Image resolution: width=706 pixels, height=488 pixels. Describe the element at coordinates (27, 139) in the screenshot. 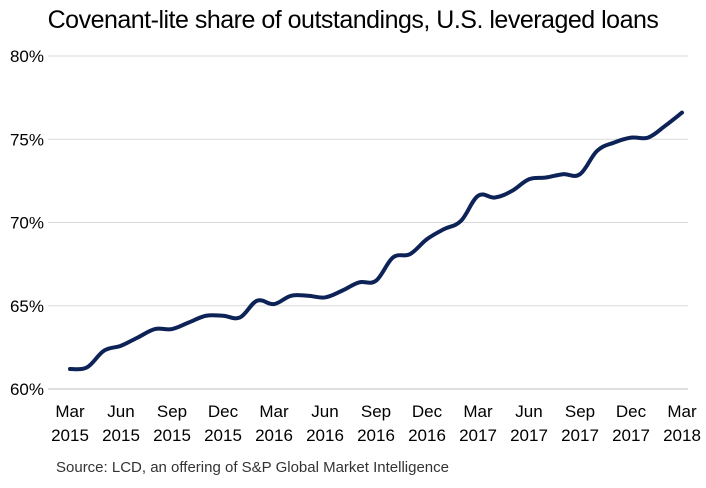

I see `y-tick-label: 75%` at that location.